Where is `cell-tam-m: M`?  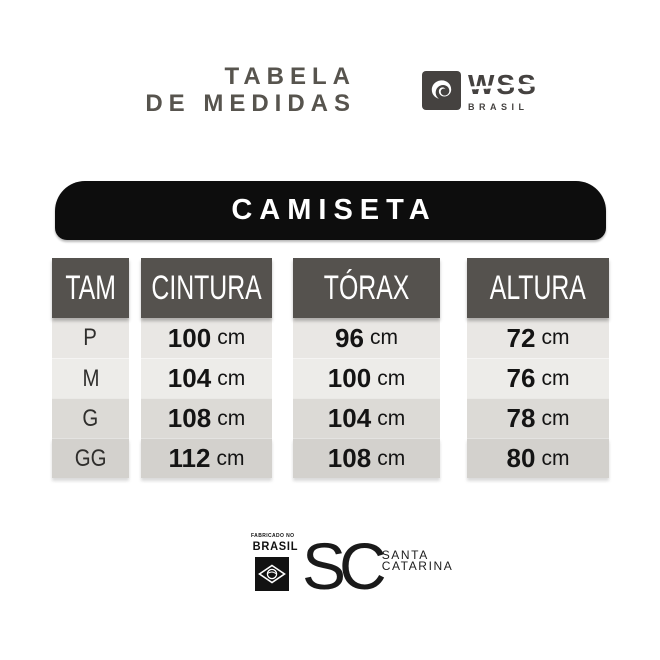 cell-tam-m: M is located at coordinates (90, 378).